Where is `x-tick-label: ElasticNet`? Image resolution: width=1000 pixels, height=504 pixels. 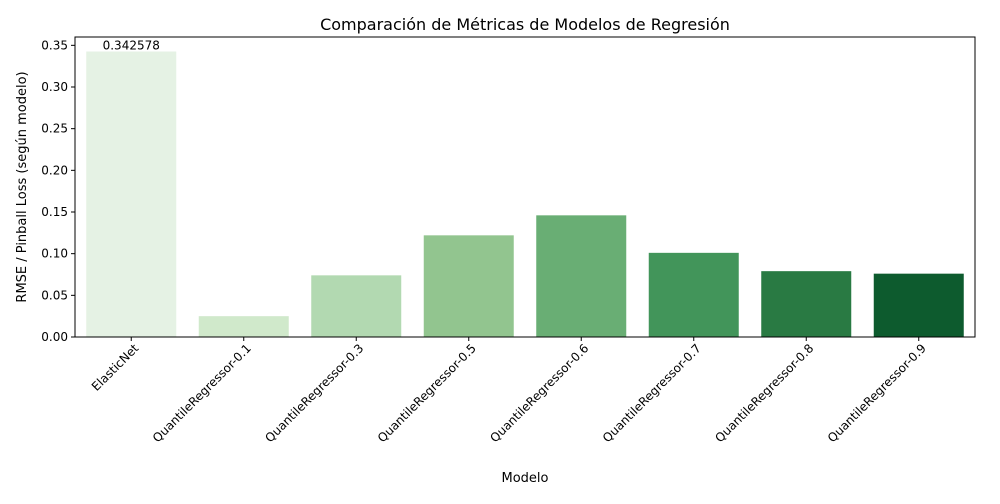 x-tick-label: ElasticNet is located at coordinates (115, 367).